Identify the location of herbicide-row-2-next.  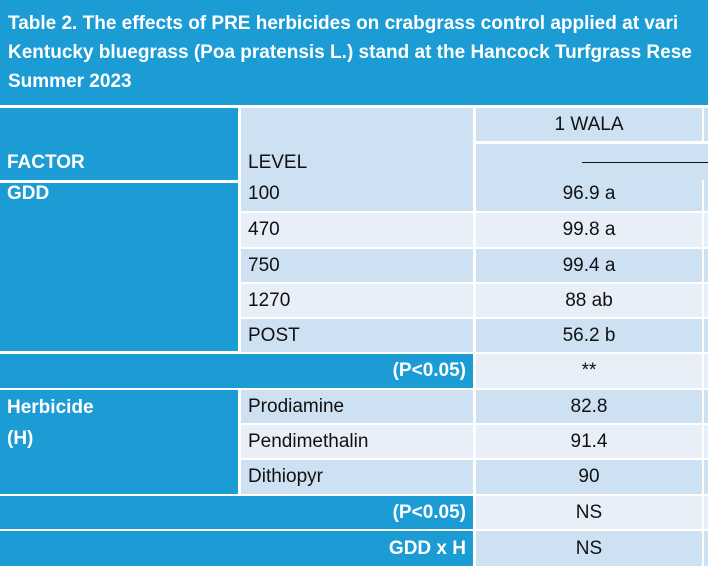
(706, 441).